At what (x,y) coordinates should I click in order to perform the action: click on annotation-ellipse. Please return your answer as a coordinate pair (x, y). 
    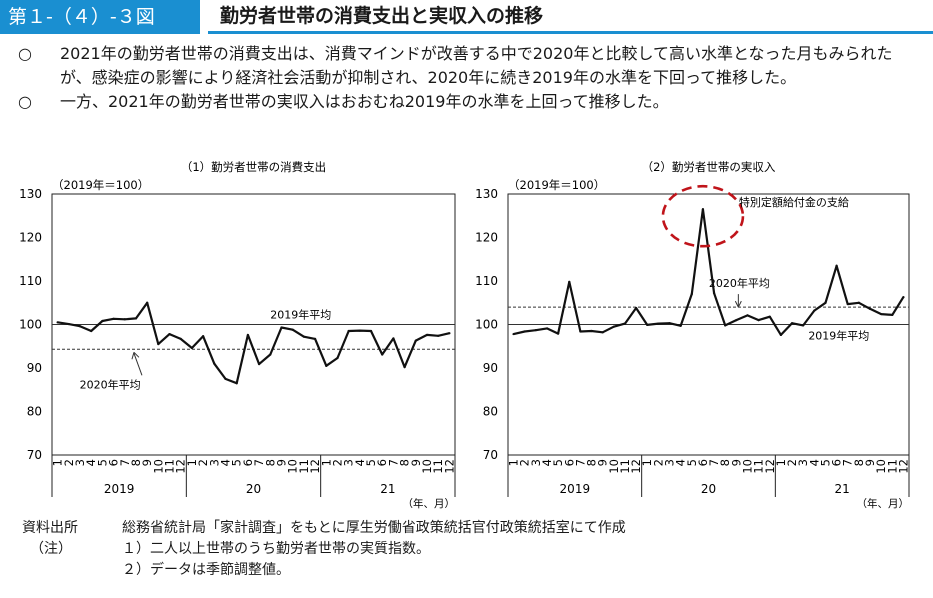
    Looking at the image, I should click on (703, 216).